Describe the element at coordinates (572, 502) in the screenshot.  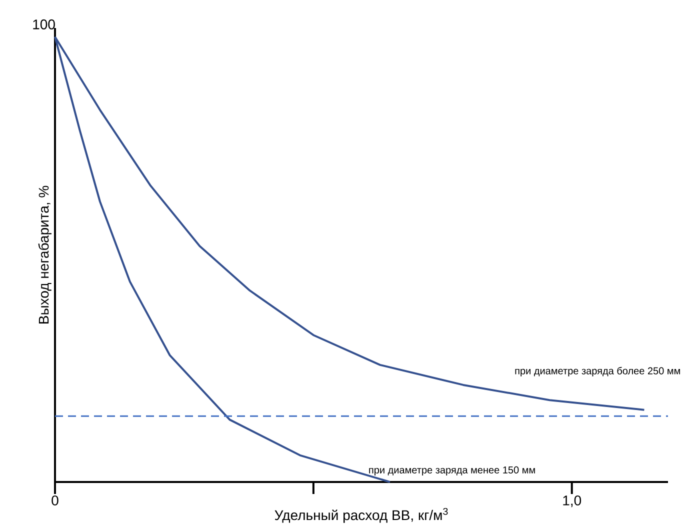
I see `x-tick-label: 1,0` at that location.